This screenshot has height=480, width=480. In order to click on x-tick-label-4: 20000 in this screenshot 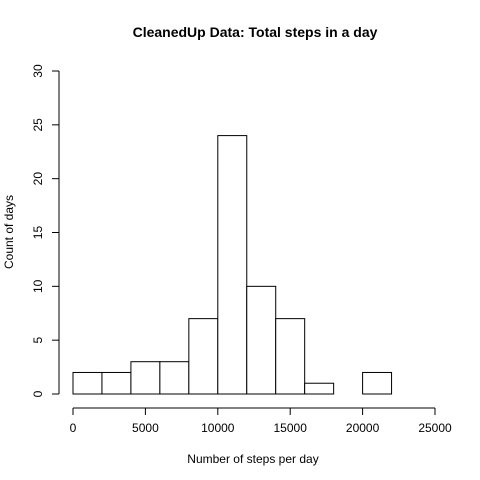, I will do `click(363, 428)`.